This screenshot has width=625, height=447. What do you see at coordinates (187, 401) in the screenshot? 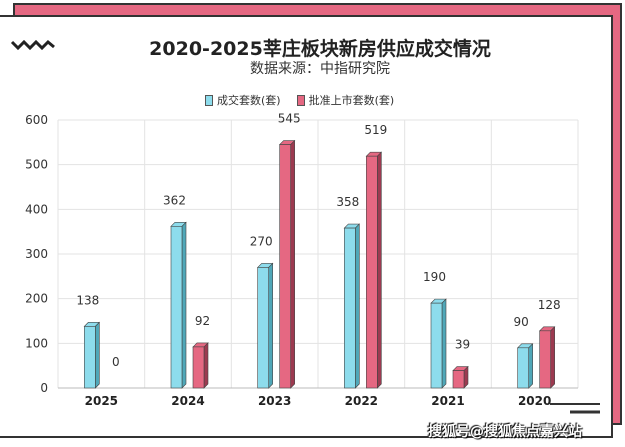
I see `x-tick-label: 2024` at bounding box center [187, 401].